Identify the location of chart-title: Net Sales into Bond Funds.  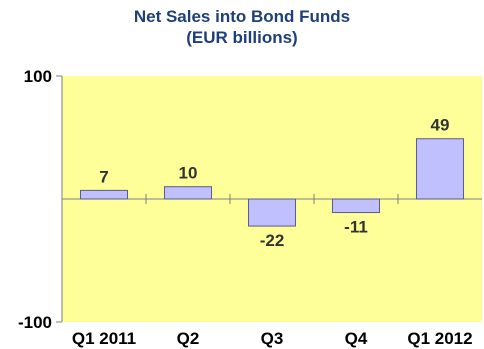
(242, 16).